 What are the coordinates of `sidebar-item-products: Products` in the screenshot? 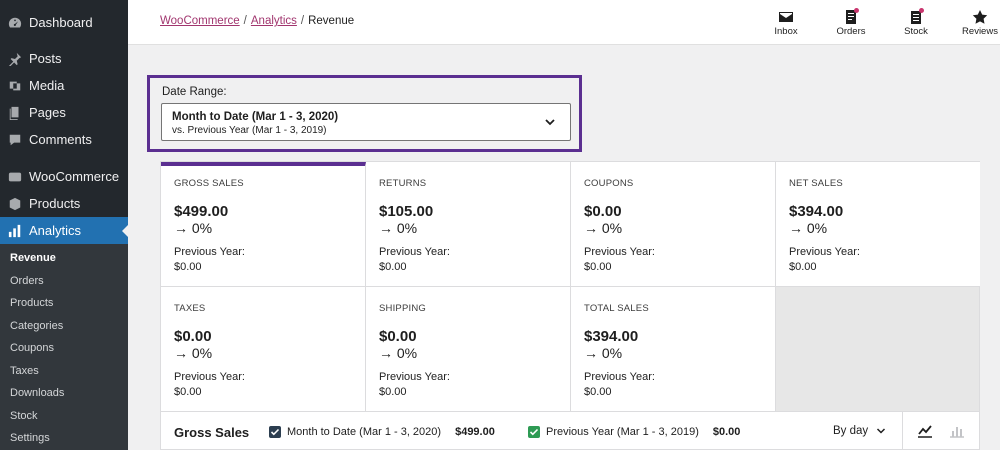 It's located at (64, 203).